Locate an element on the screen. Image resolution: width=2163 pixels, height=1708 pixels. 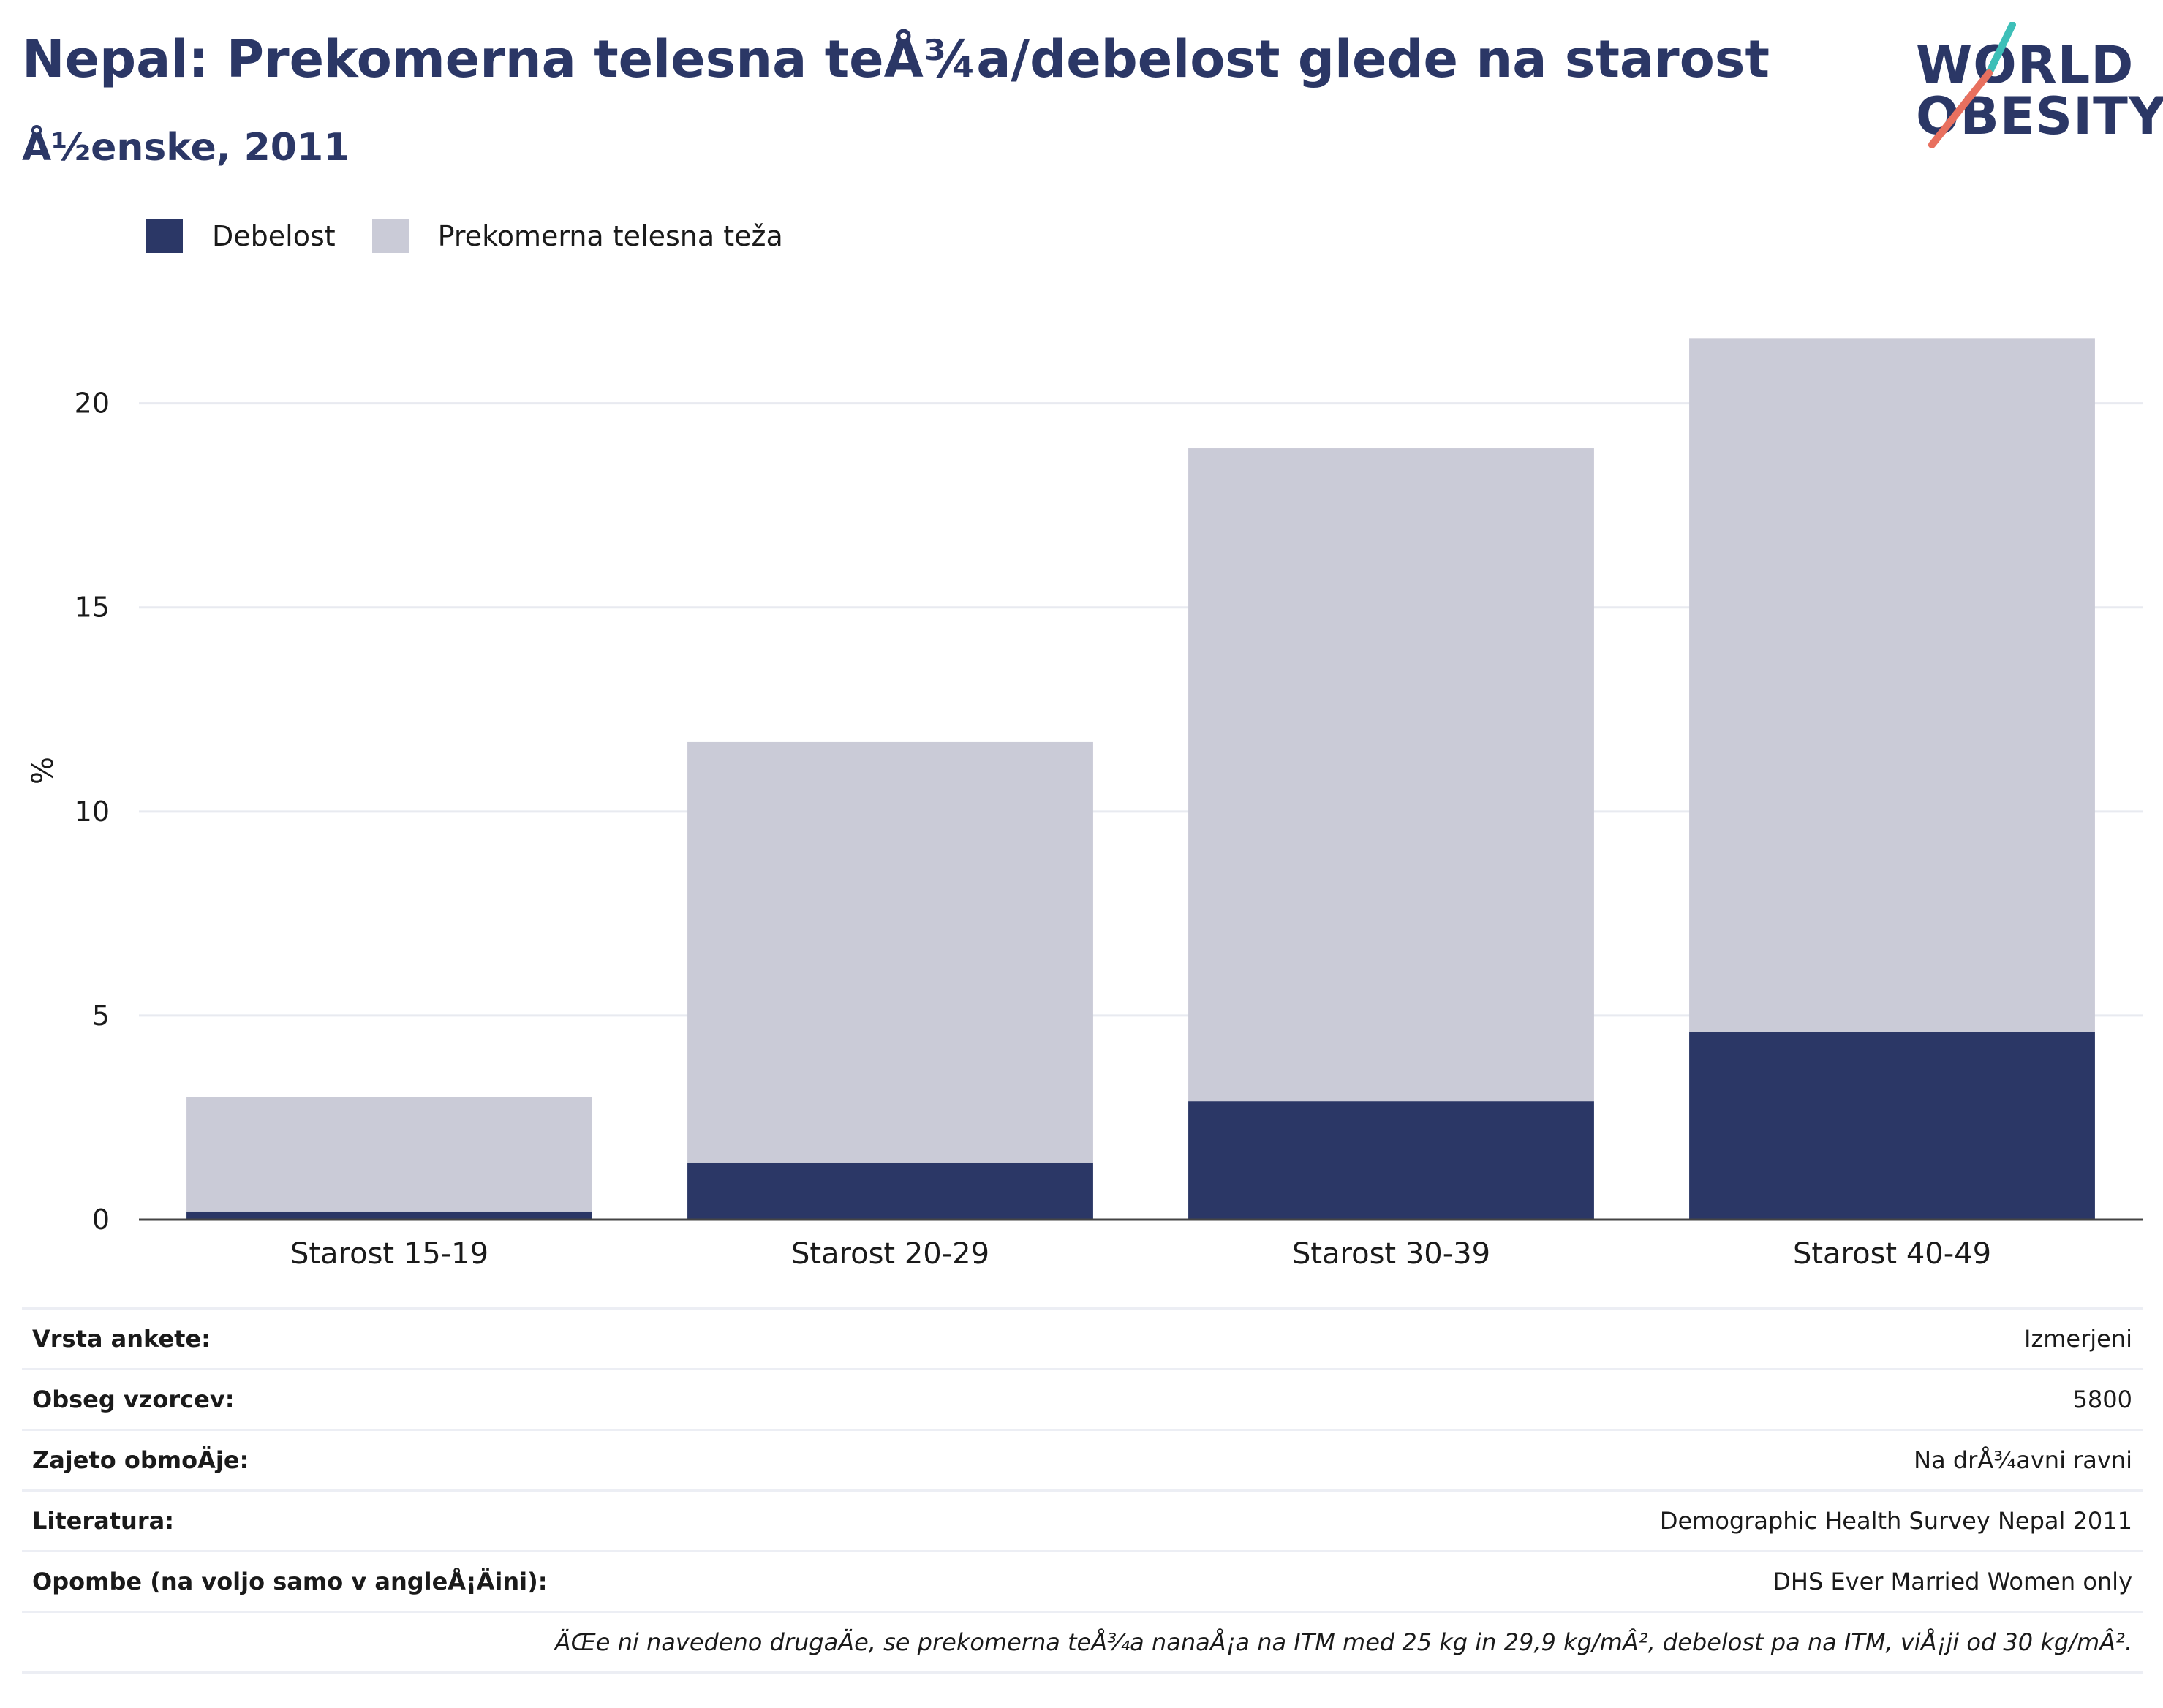
legend-swatch-overweight is located at coordinates (390, 236).